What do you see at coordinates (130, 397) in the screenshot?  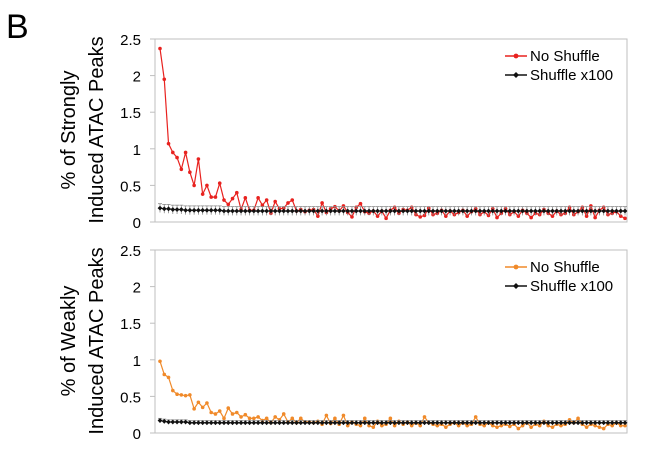 I see `y-tick-label: 0.5` at bounding box center [130, 397].